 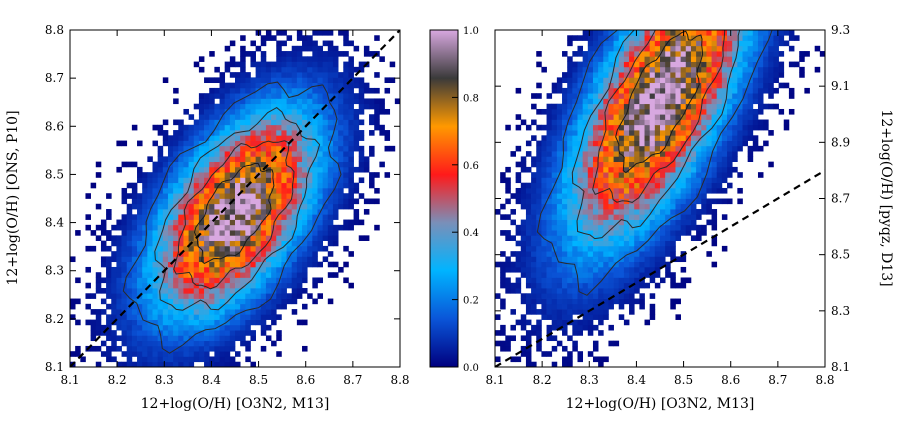 What do you see at coordinates (471, 166) in the screenshot?
I see `colorbar-tick-label: 0.6` at bounding box center [471, 166].